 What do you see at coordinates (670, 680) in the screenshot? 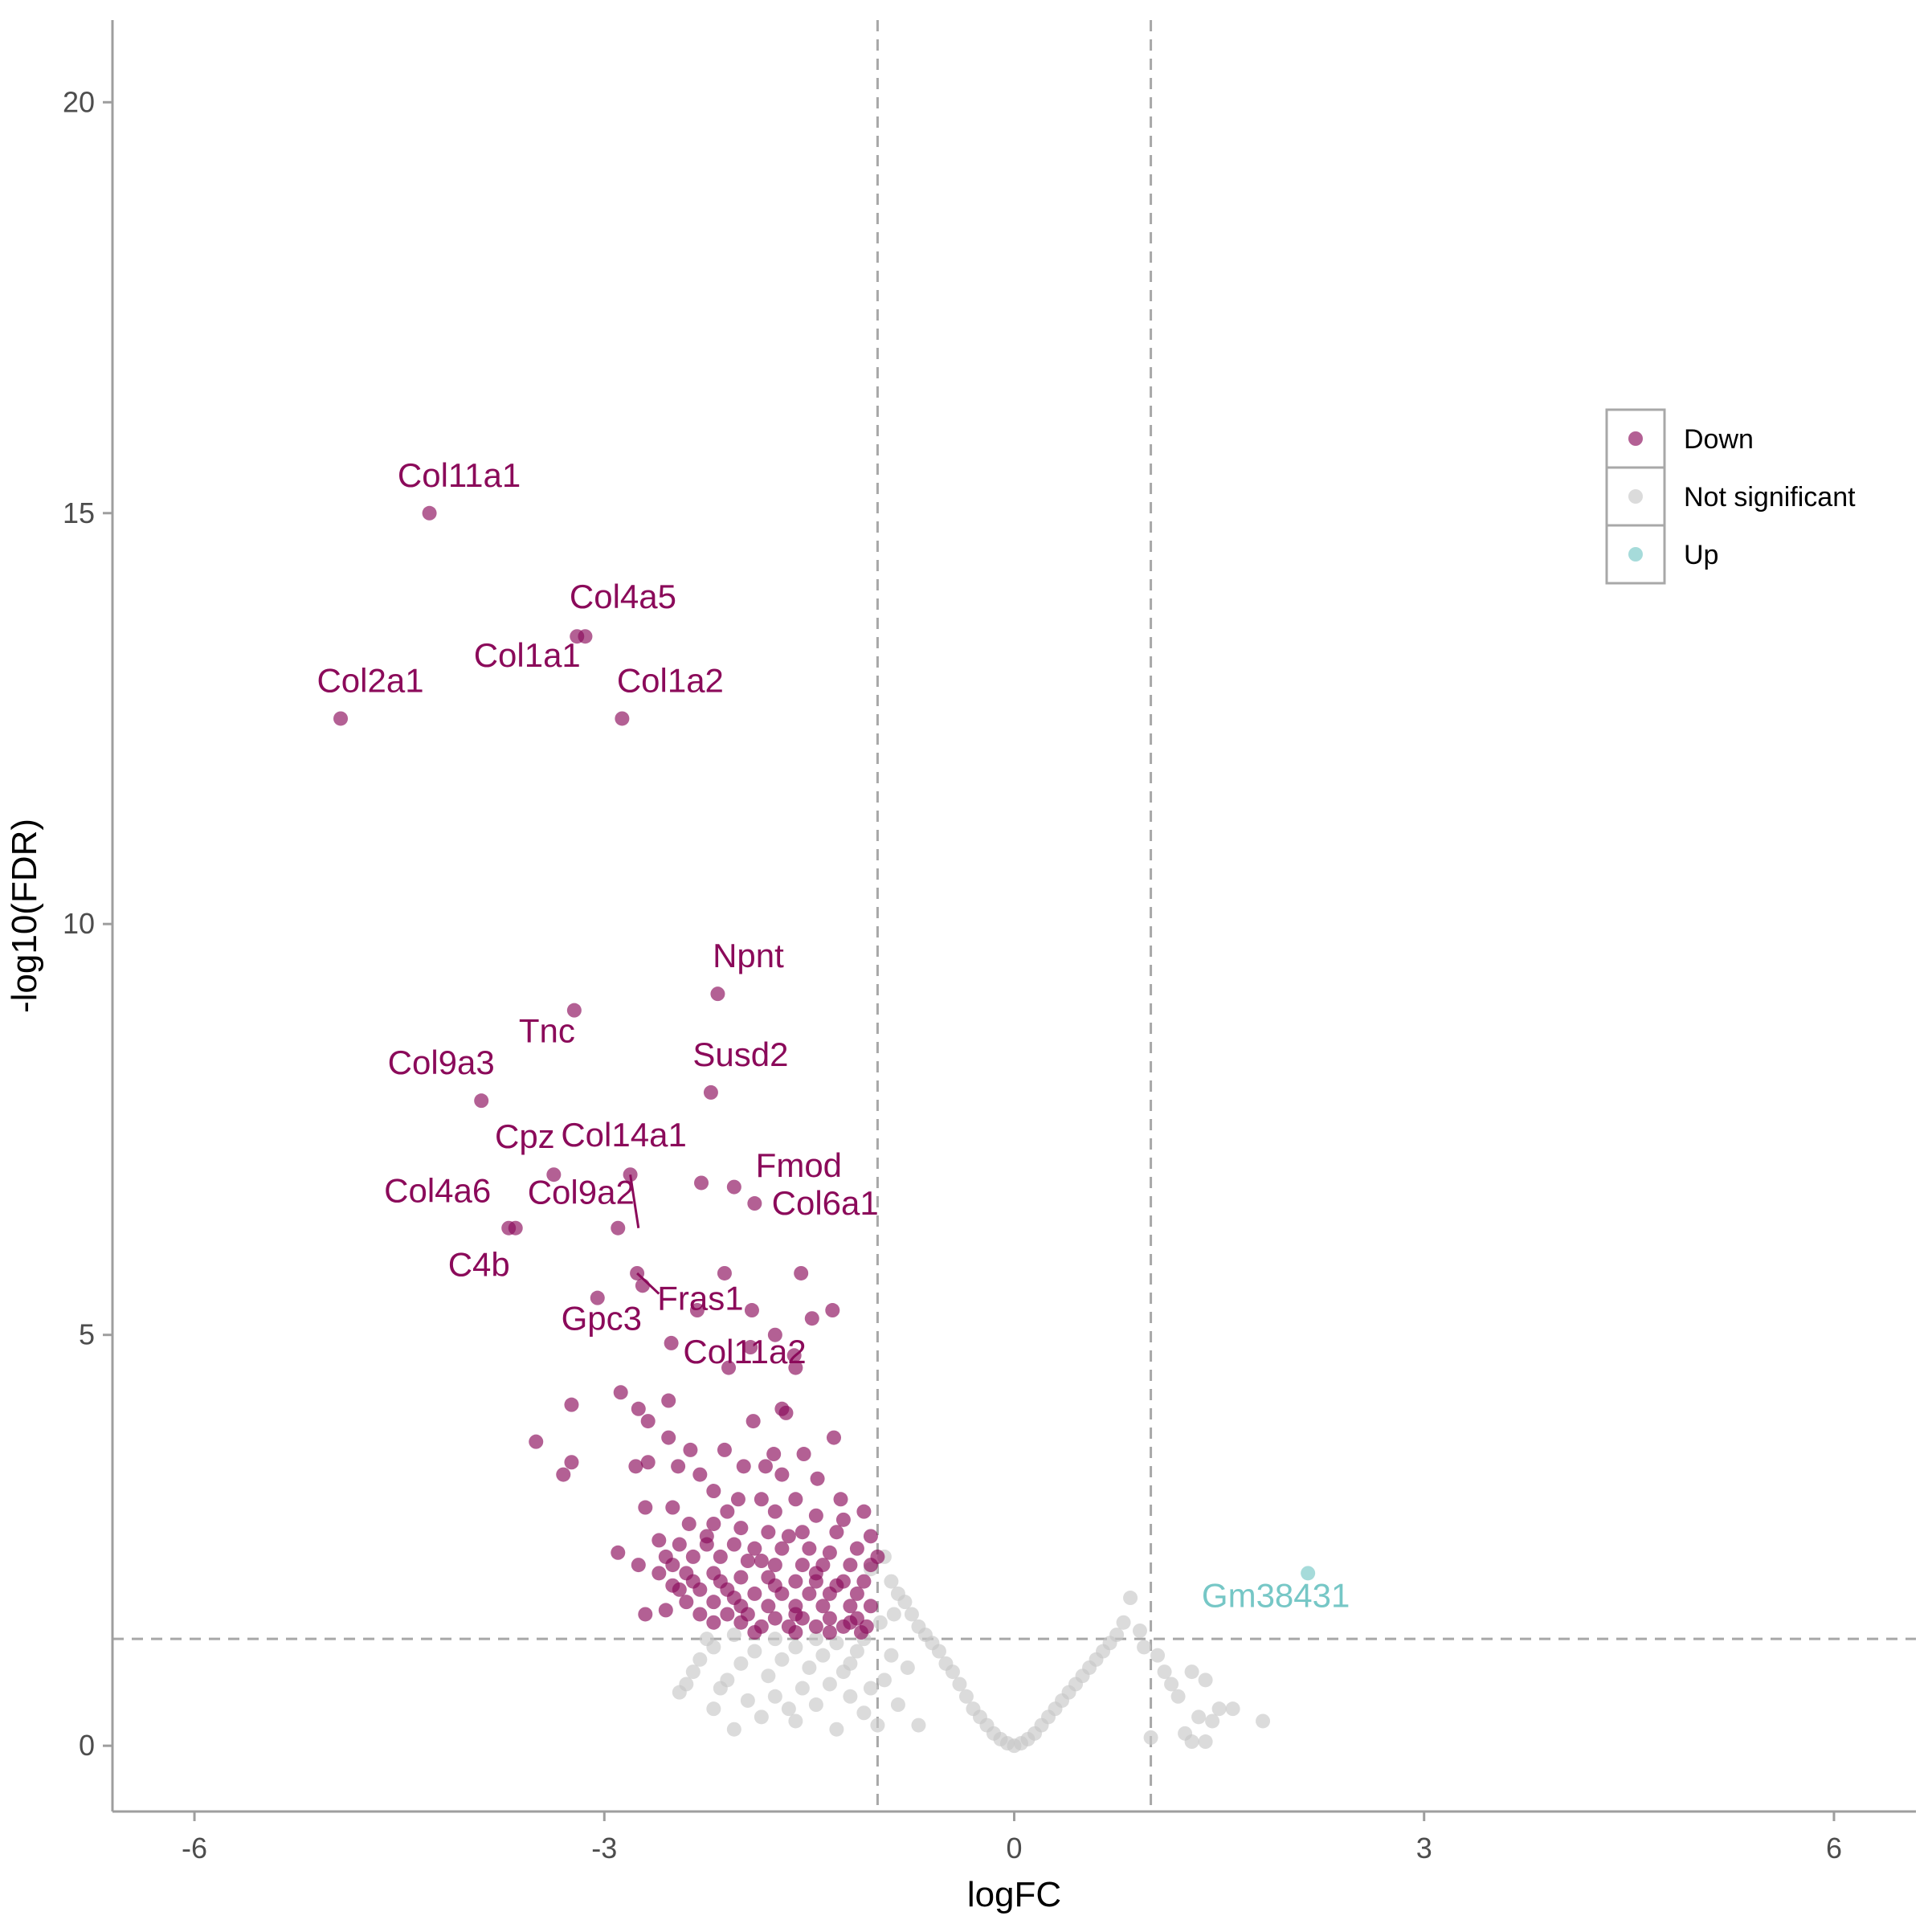
I see `gene-label-col1a2: Col1a2` at bounding box center [670, 680].